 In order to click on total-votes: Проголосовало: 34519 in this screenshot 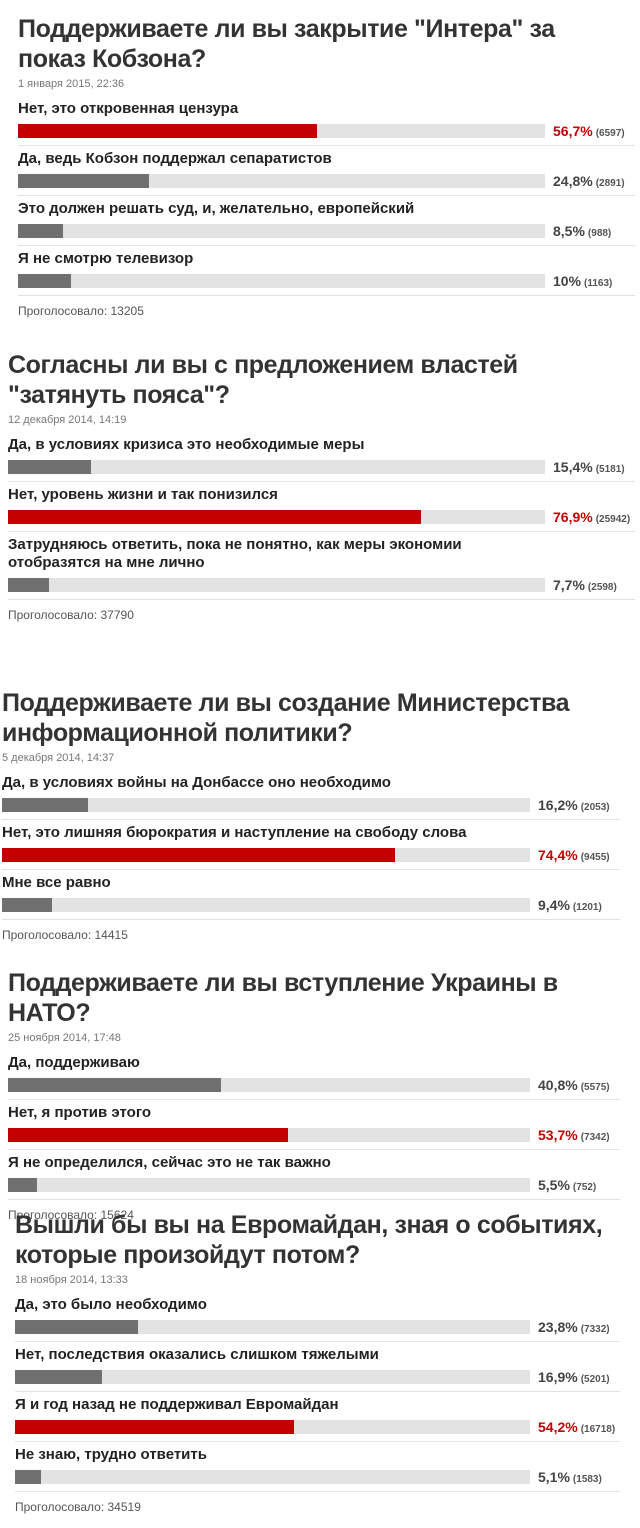, I will do `click(78, 1507)`.